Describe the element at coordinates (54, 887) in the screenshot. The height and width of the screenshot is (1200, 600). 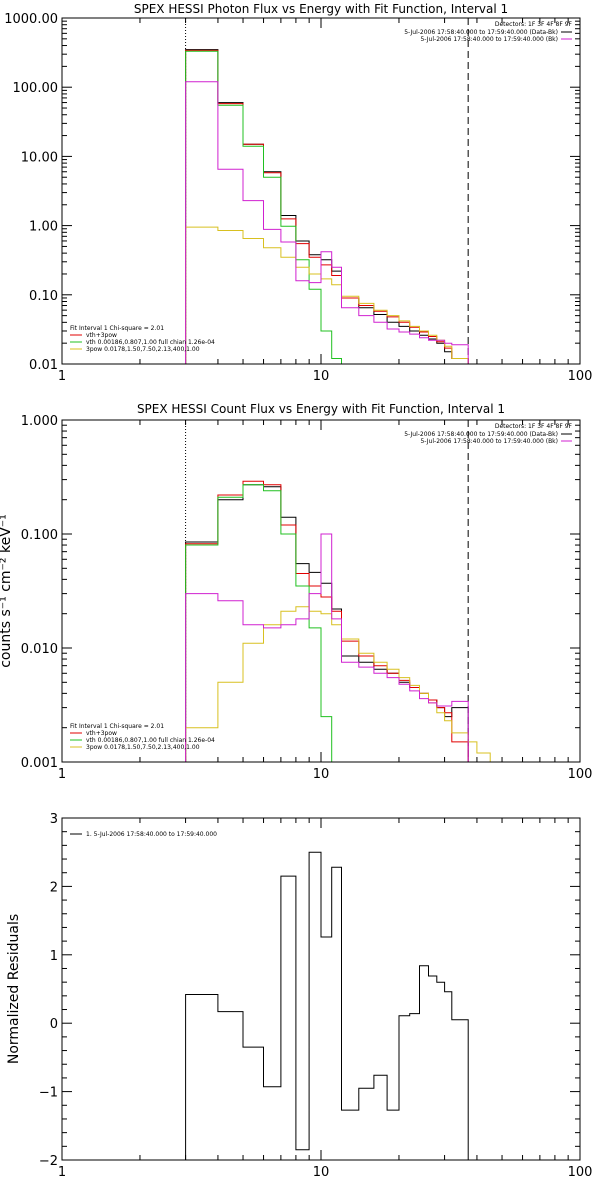
I see `y-tick-label: 2` at that location.